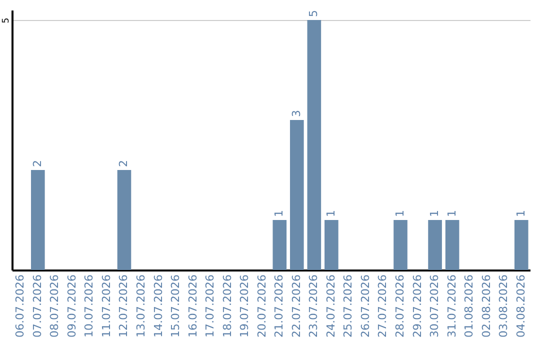  What do you see at coordinates (123, 306) in the screenshot?
I see `x-tick-label: 12.07.2026` at bounding box center [123, 306].